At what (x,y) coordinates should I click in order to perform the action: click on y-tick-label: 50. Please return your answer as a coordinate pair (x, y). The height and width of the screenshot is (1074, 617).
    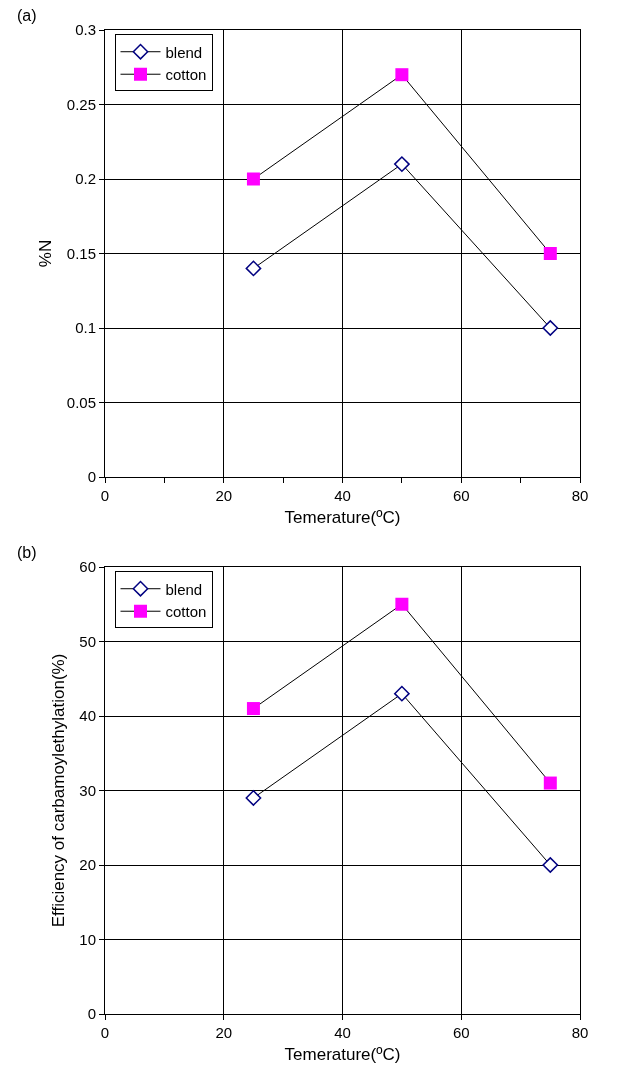
    Looking at the image, I should click on (87, 641).